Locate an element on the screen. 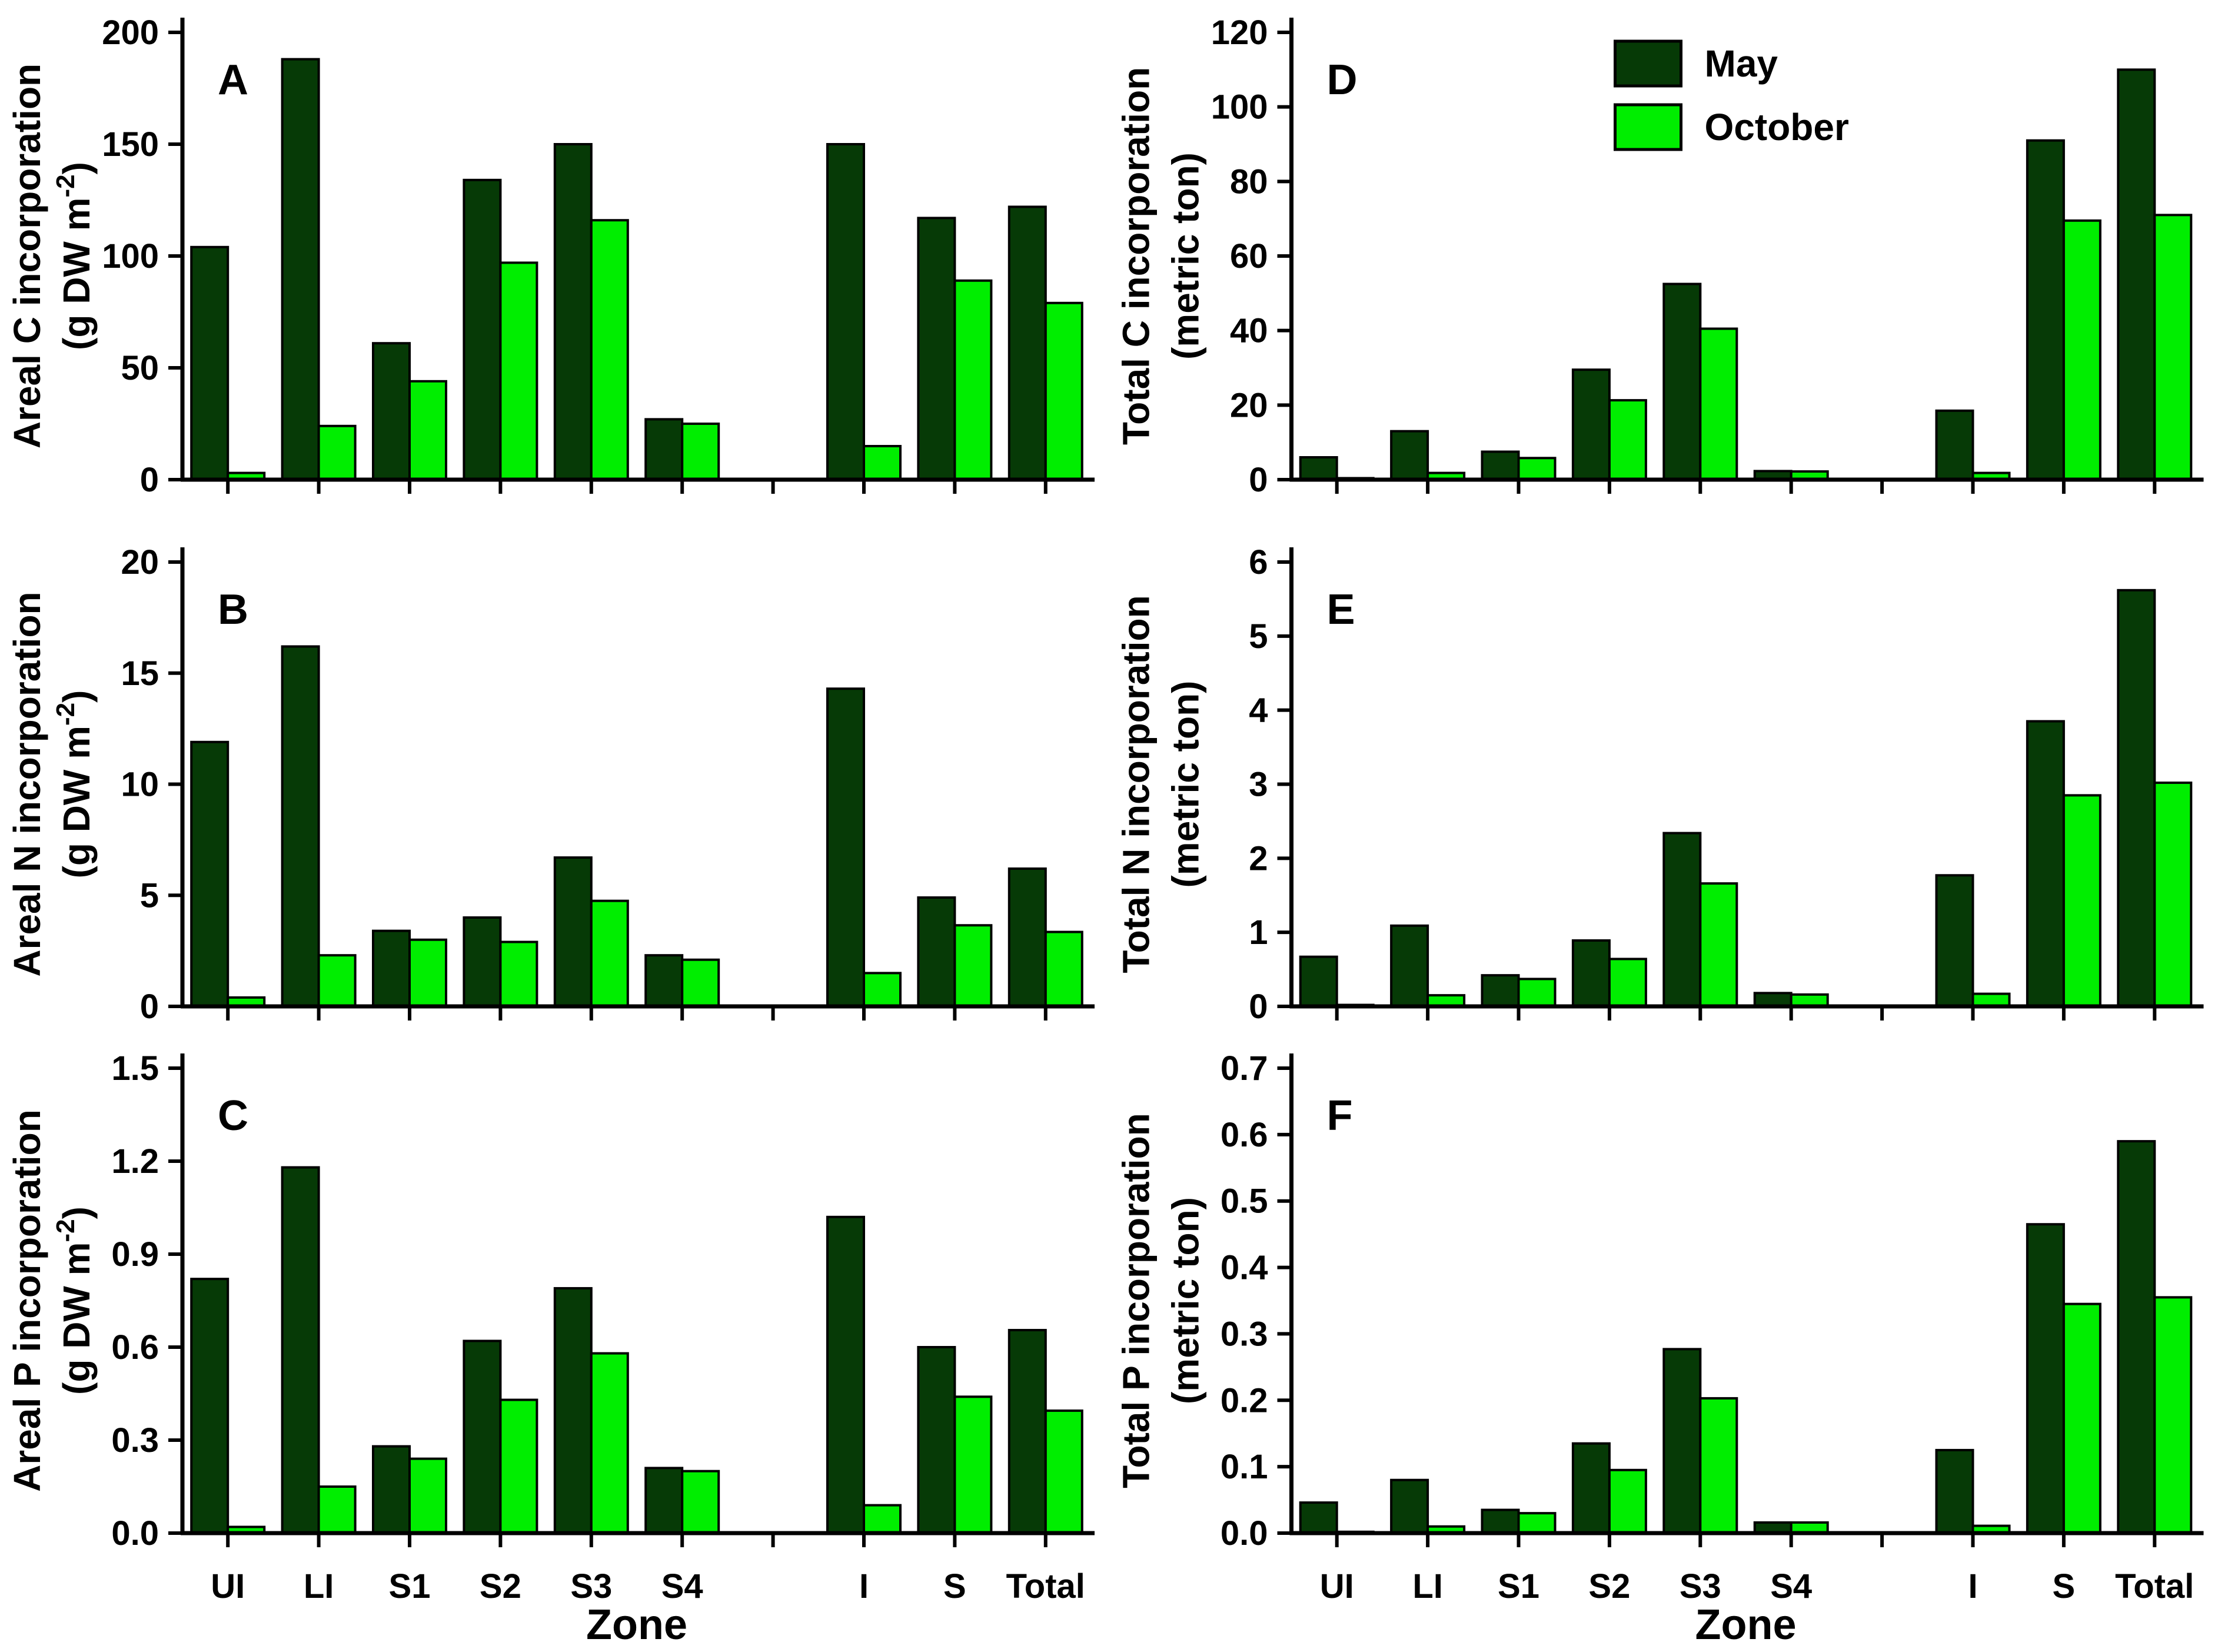 This screenshot has width=2218, height=1652. bar-october-i is located at coordinates (882, 463).